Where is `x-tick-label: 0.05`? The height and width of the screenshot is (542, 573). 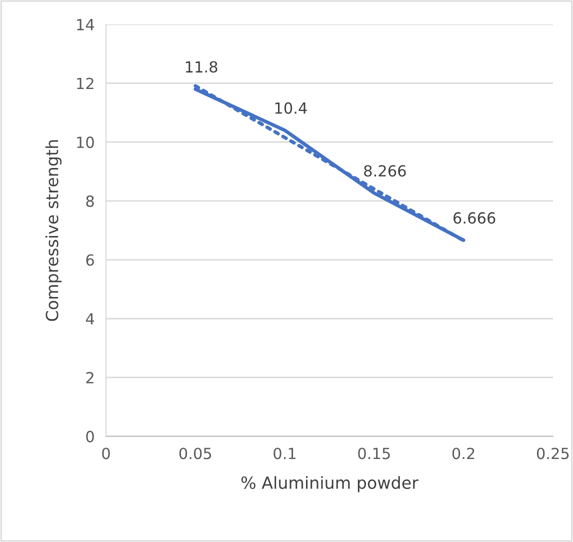 x-tick-label: 0.05 is located at coordinates (195, 454).